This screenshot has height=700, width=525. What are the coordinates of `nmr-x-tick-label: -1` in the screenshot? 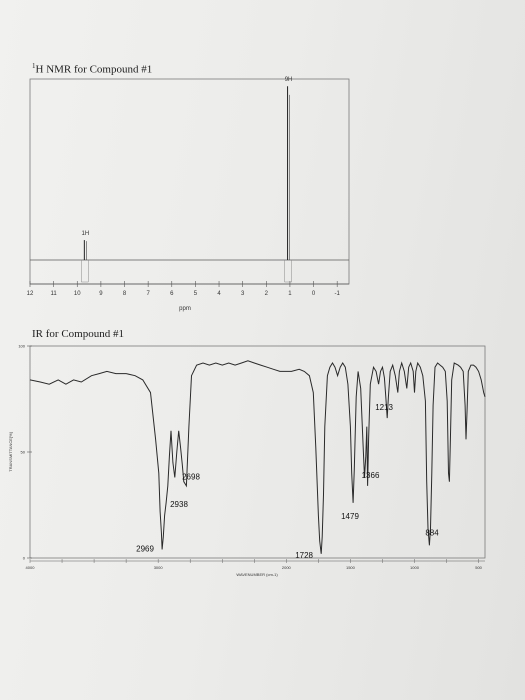 It's located at (338, 294).